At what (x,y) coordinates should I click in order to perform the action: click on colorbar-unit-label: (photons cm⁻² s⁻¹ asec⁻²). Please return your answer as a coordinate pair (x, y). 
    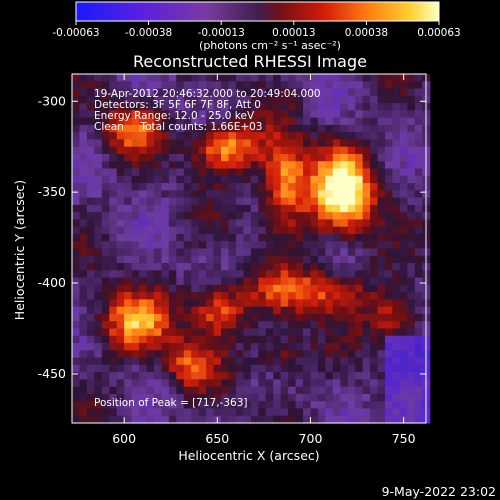
    Looking at the image, I should click on (270, 45).